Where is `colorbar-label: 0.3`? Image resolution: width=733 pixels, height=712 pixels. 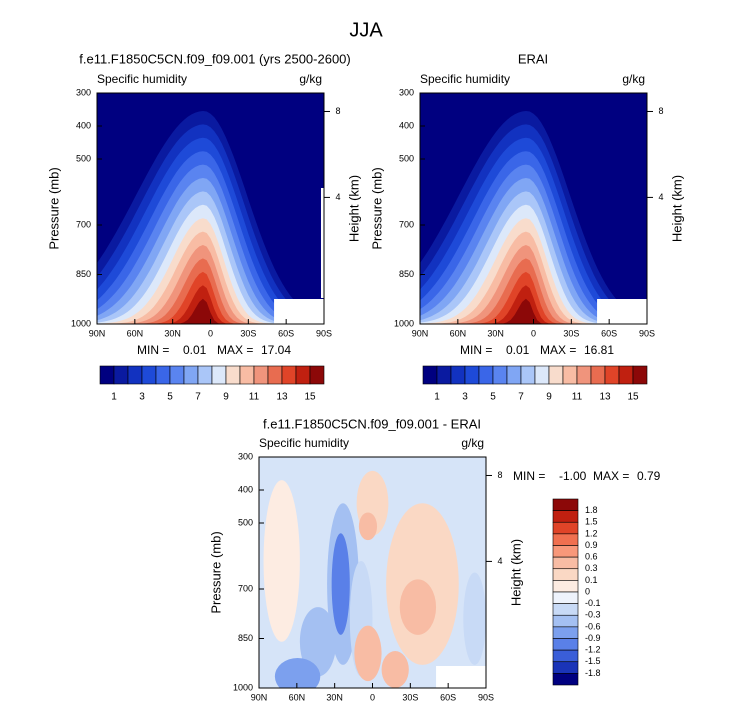 colorbar-label: 0.3 is located at coordinates (591, 568).